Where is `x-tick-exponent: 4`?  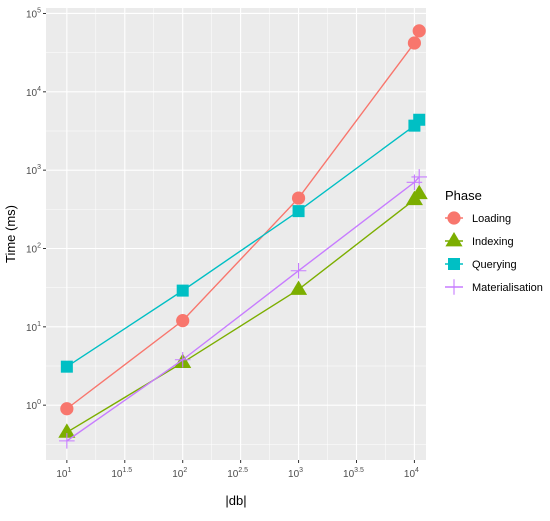
x-tick-exponent: 4 is located at coordinates (417, 470).